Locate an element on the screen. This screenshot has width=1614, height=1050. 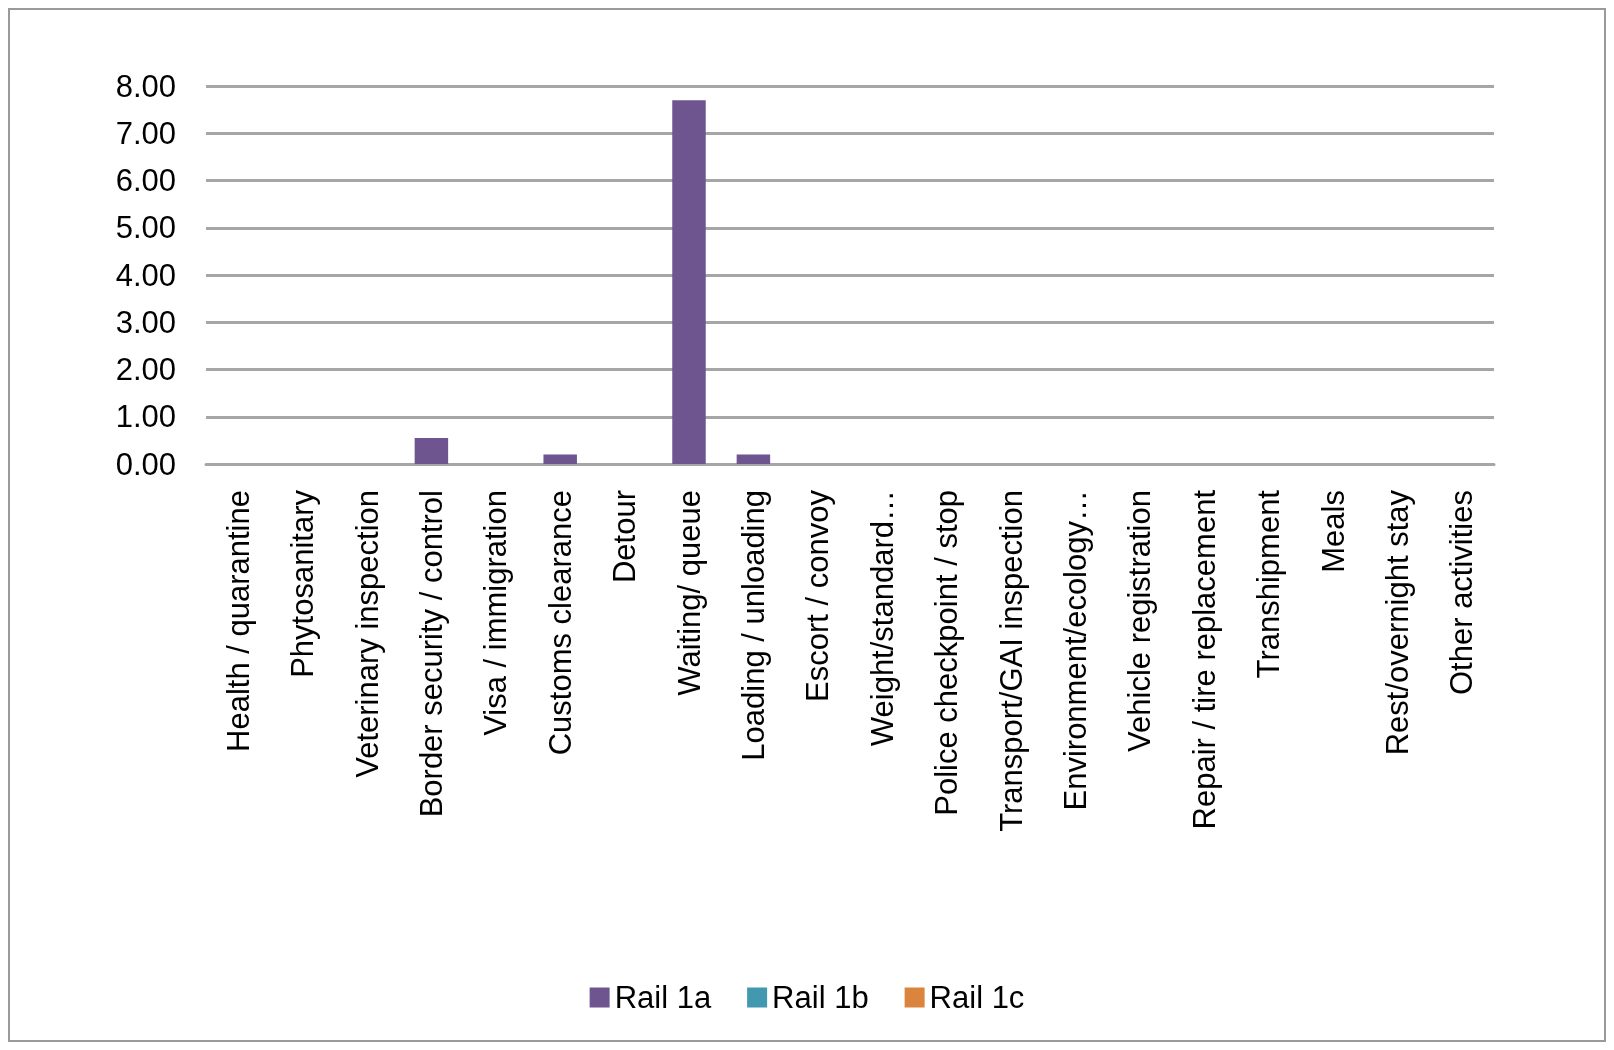
y-tick-label: 5.00 is located at coordinates (145, 228).